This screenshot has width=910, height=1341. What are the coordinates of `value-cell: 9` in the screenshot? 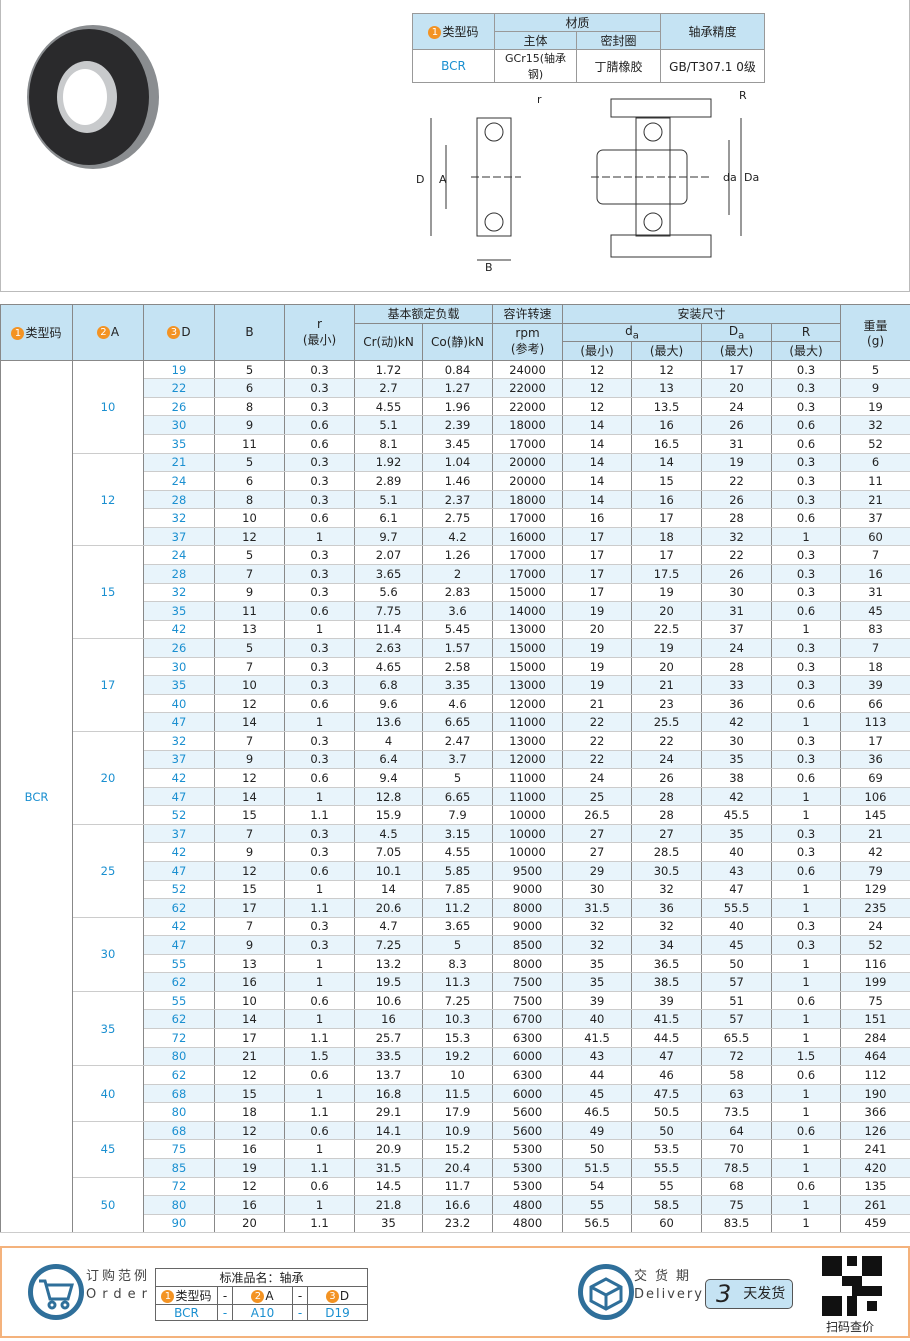 It's located at (875, 388).